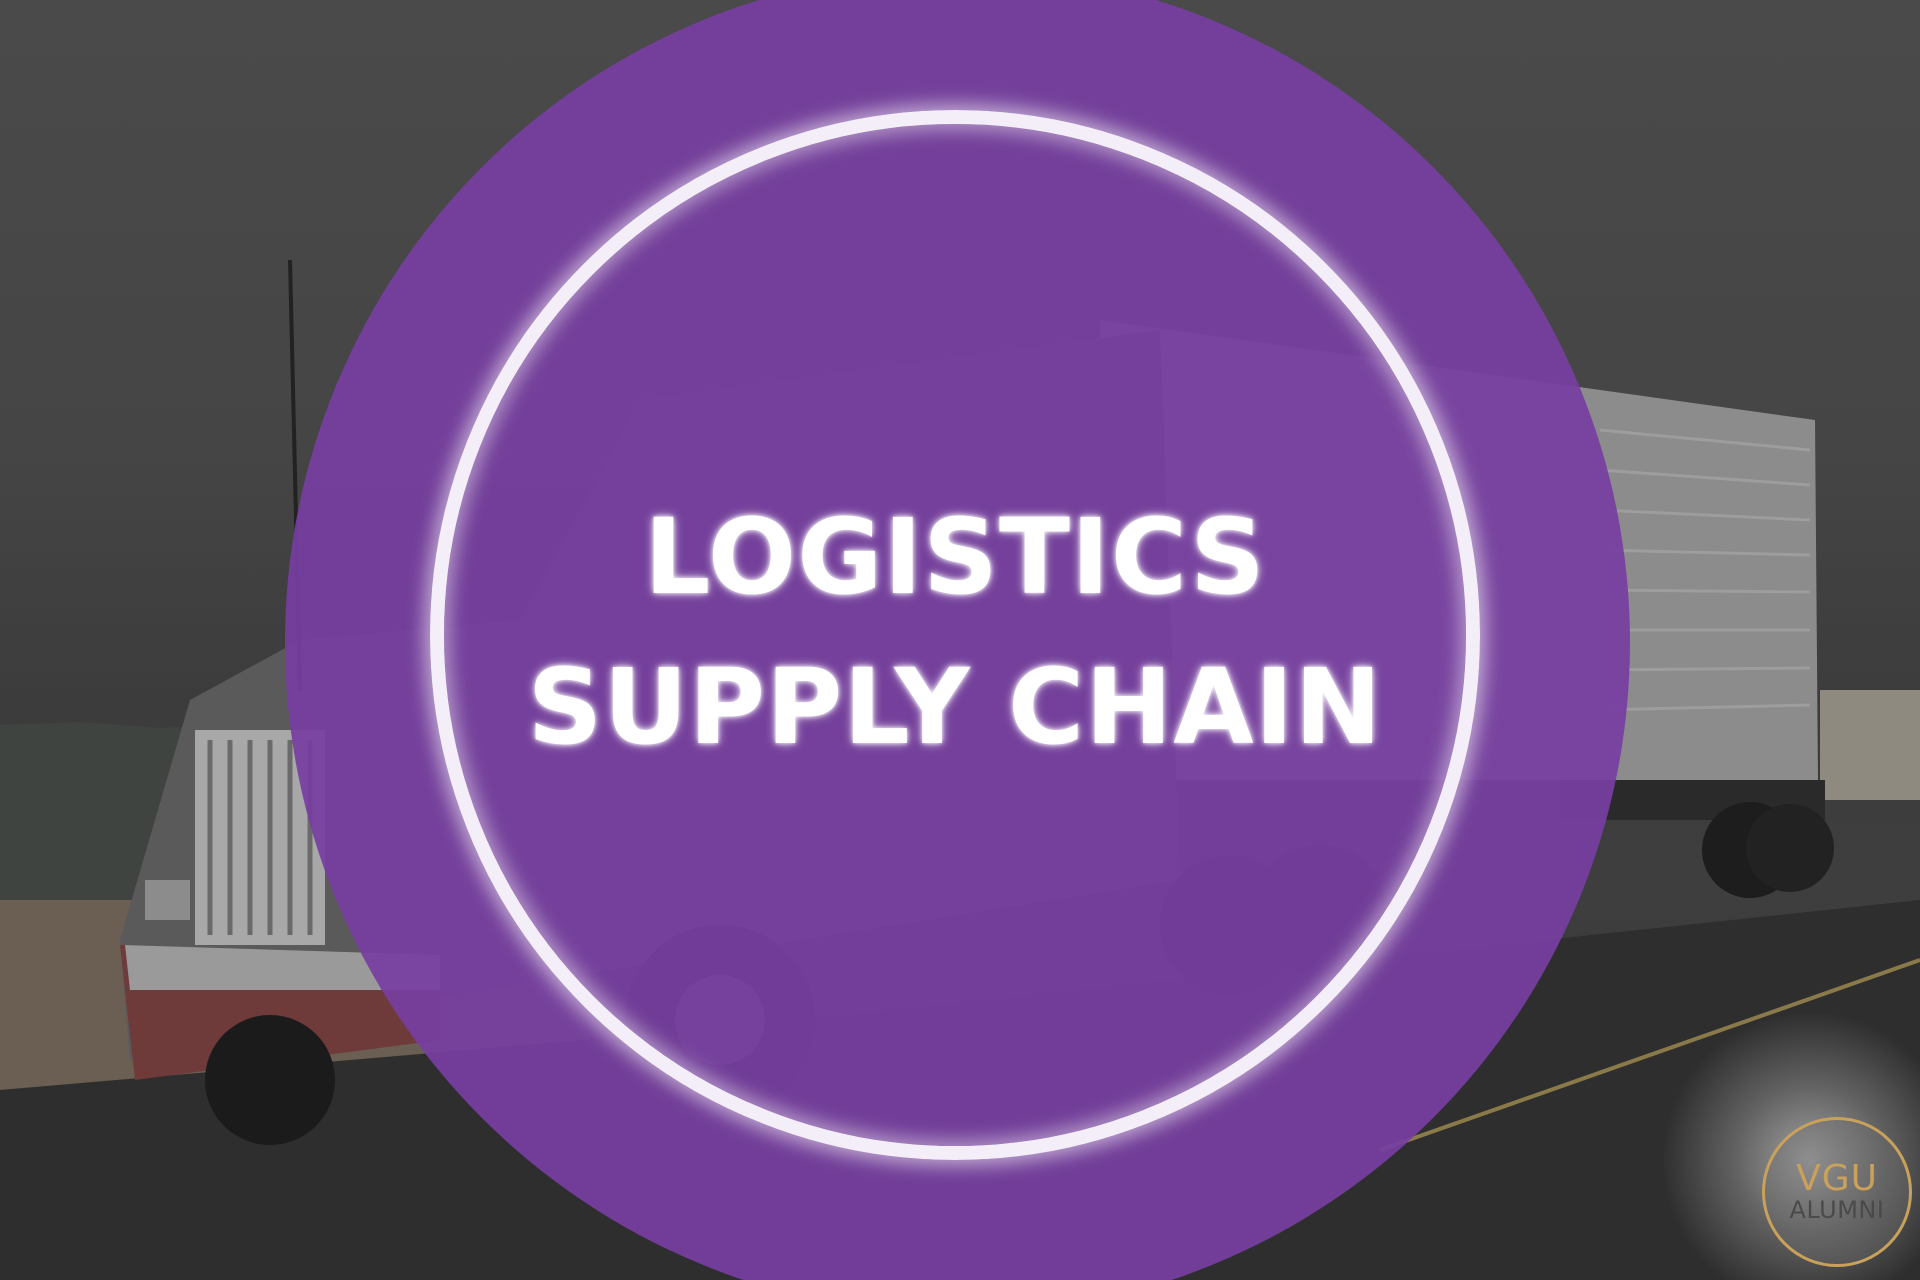 The image size is (1920, 1280). I want to click on logo-line-2: ALUMNI, so click(1837, 1209).